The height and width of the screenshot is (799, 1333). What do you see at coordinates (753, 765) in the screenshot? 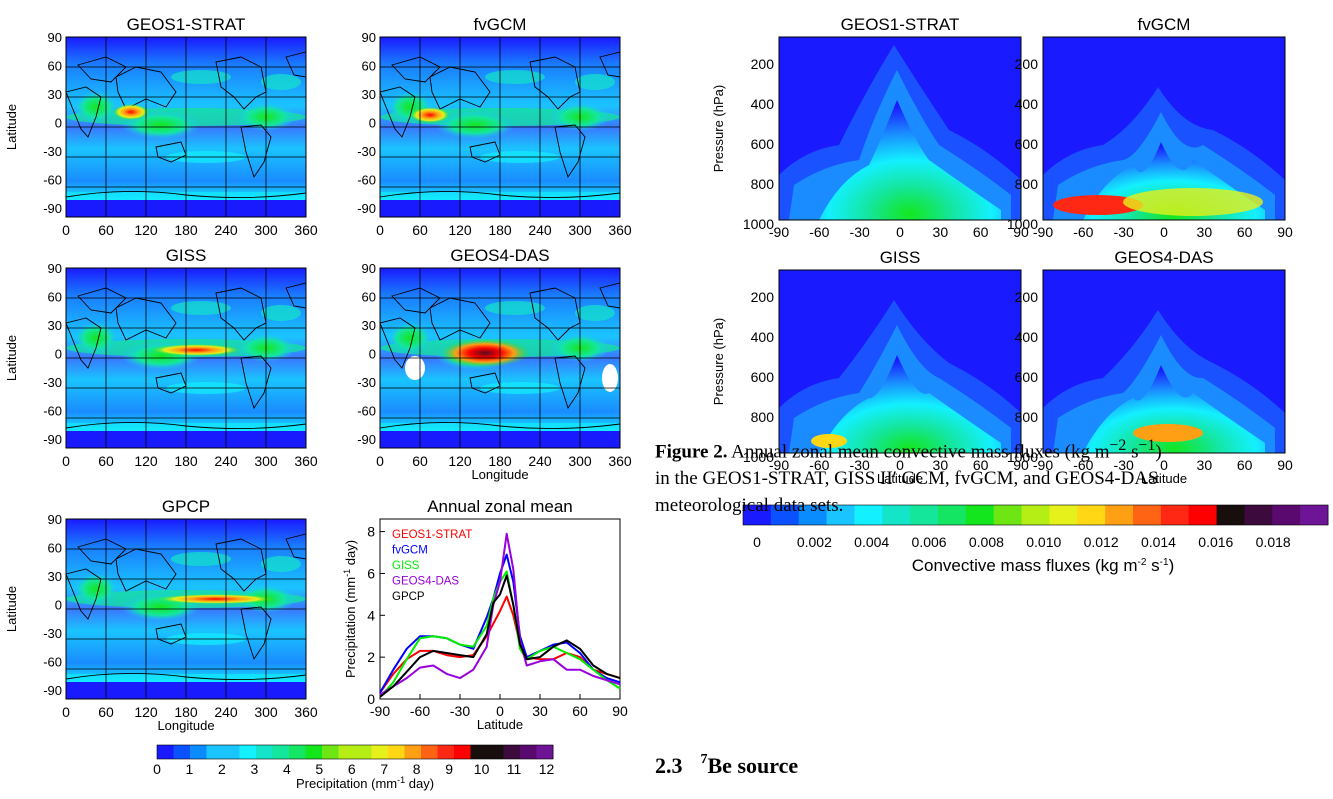
I see `section-title: Be source` at bounding box center [753, 765].